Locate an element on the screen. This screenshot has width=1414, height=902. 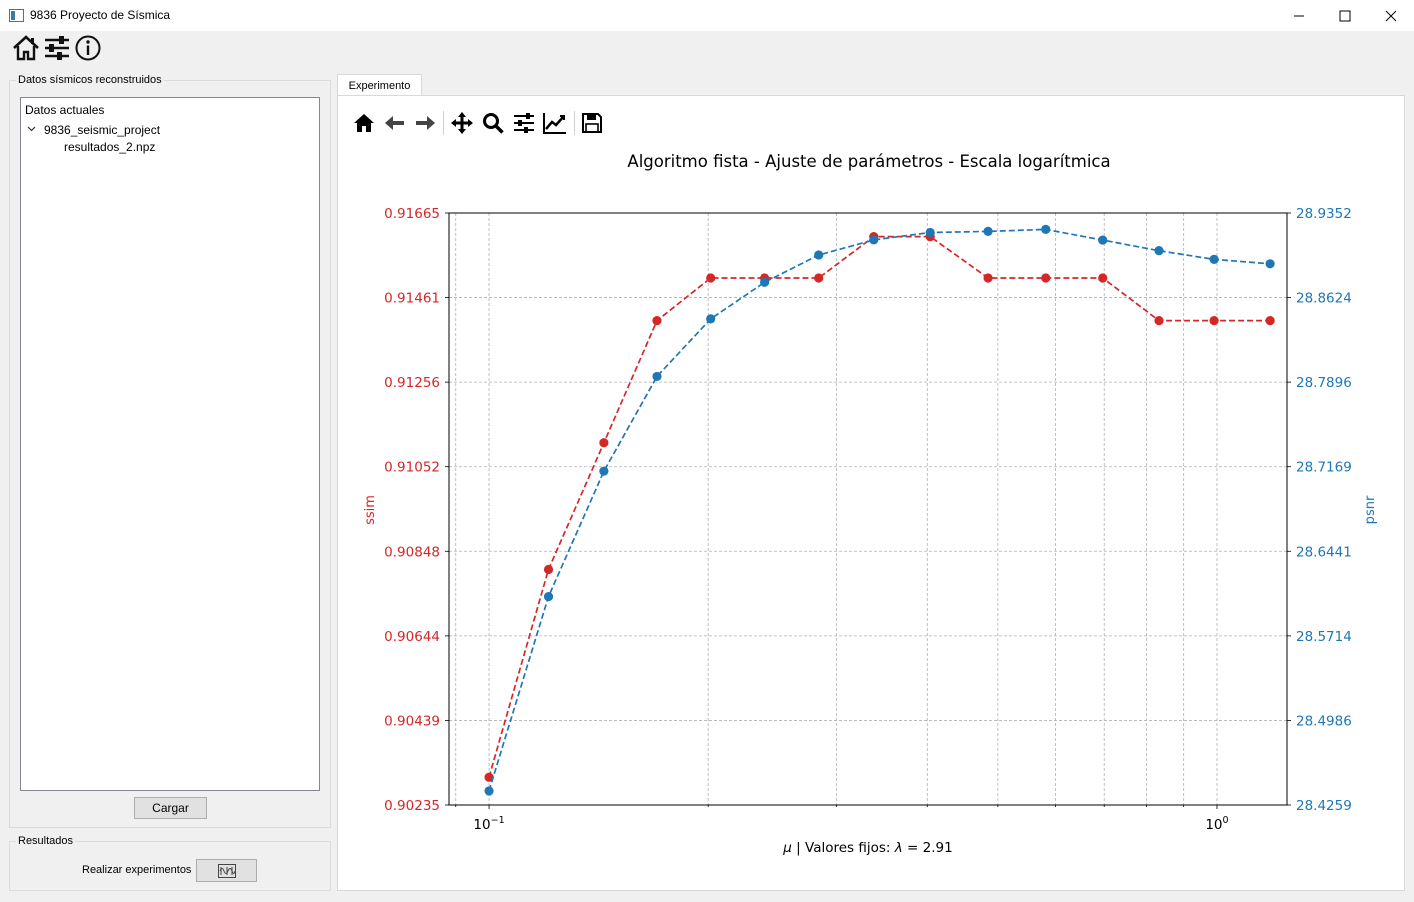
plot-forward-button is located at coordinates (425, 123).